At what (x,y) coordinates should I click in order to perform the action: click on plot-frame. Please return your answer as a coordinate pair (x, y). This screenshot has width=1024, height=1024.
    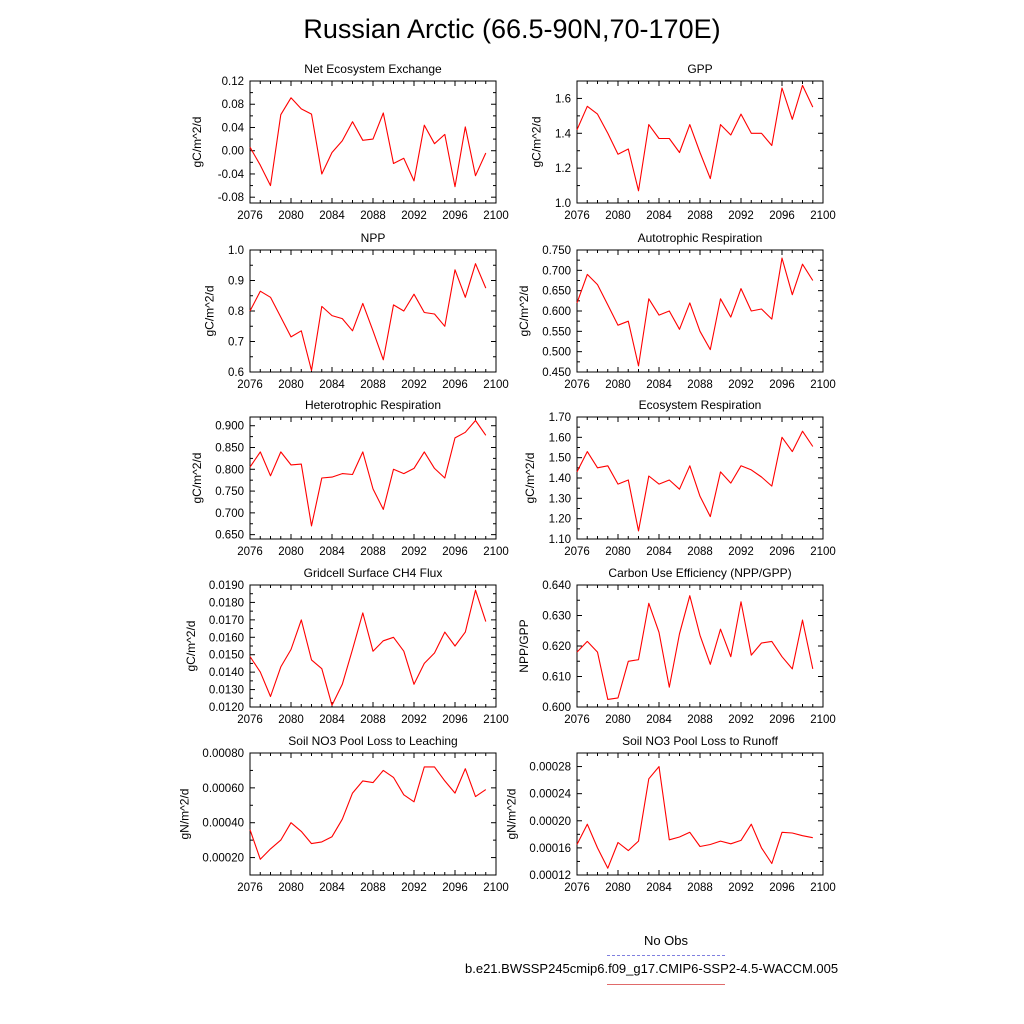
    Looking at the image, I should click on (373, 814).